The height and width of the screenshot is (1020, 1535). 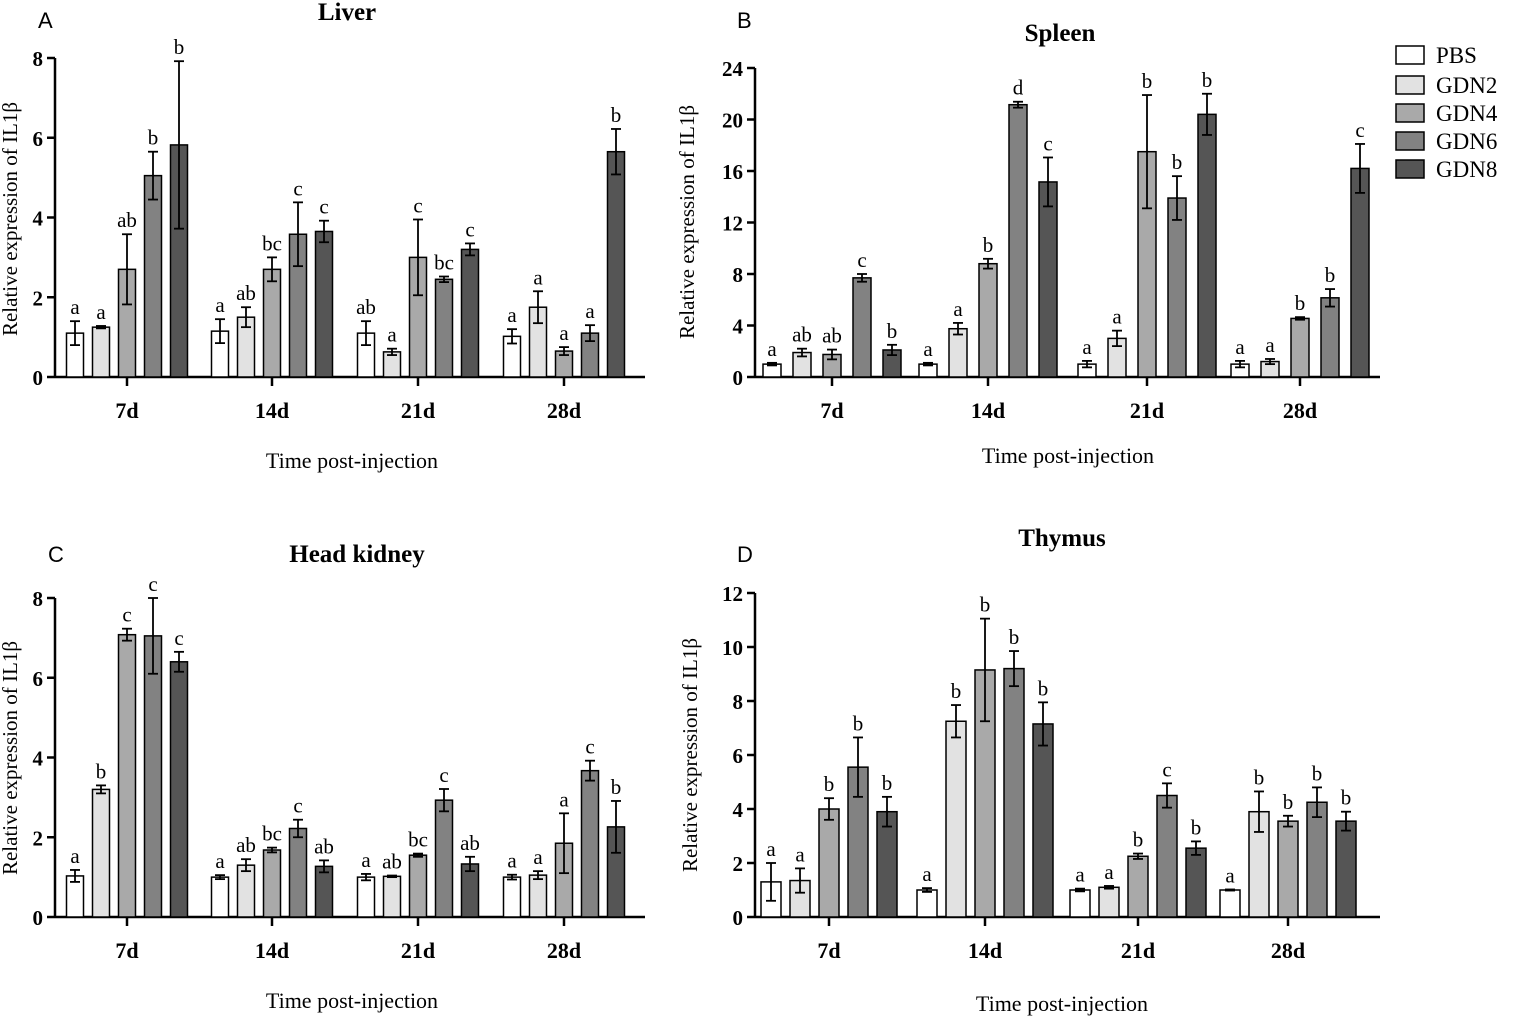 I want to click on legend-swatch-pbs, so click(x=1410, y=55).